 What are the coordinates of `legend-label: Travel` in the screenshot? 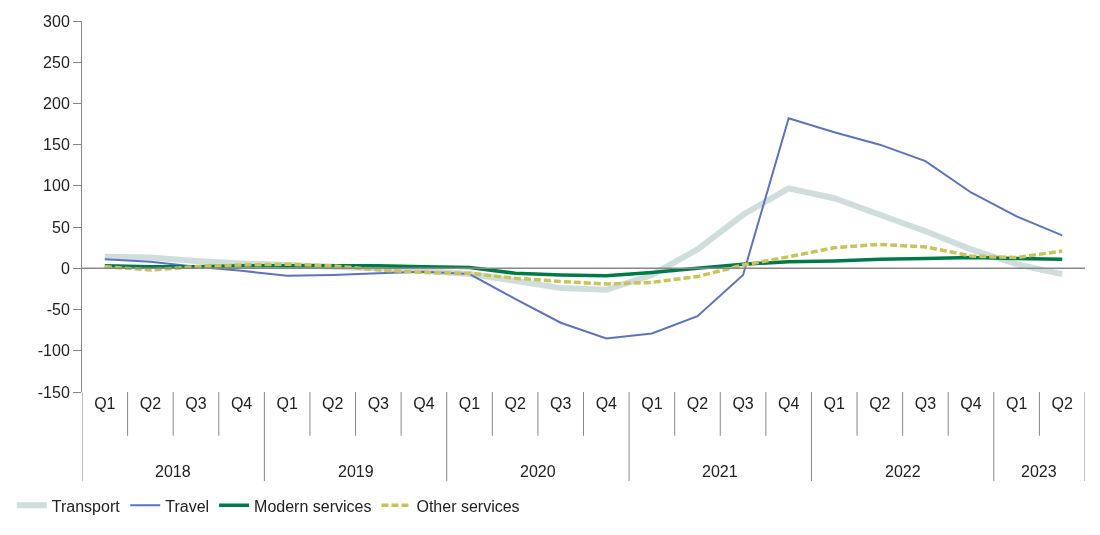 It's located at (187, 506).